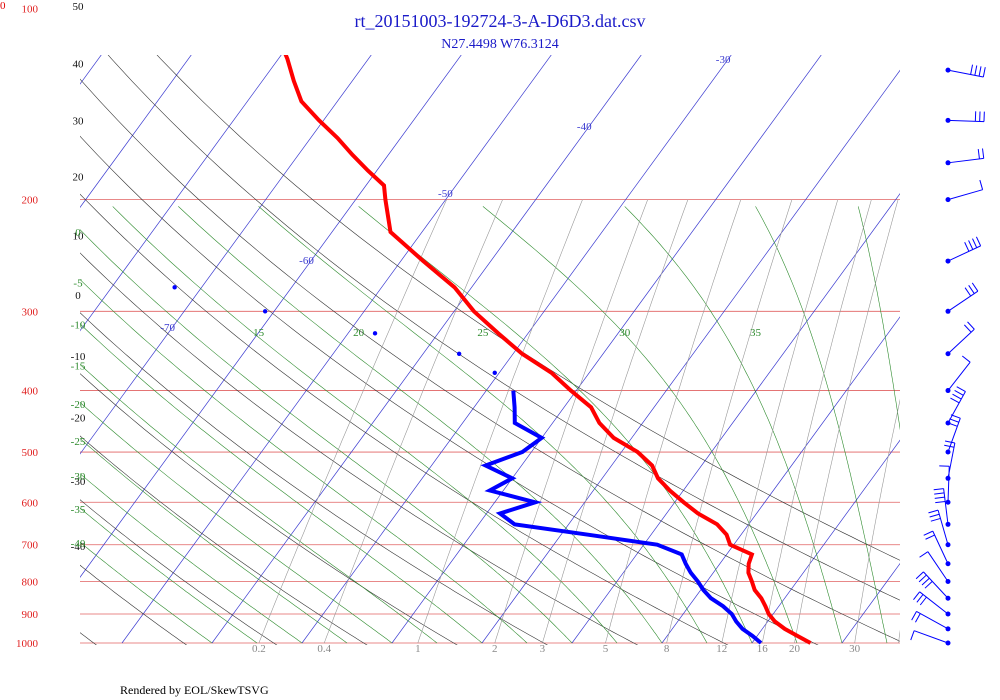 The width and height of the screenshot is (1000, 700). I want to click on pressure-label: 500, so click(30, 453).